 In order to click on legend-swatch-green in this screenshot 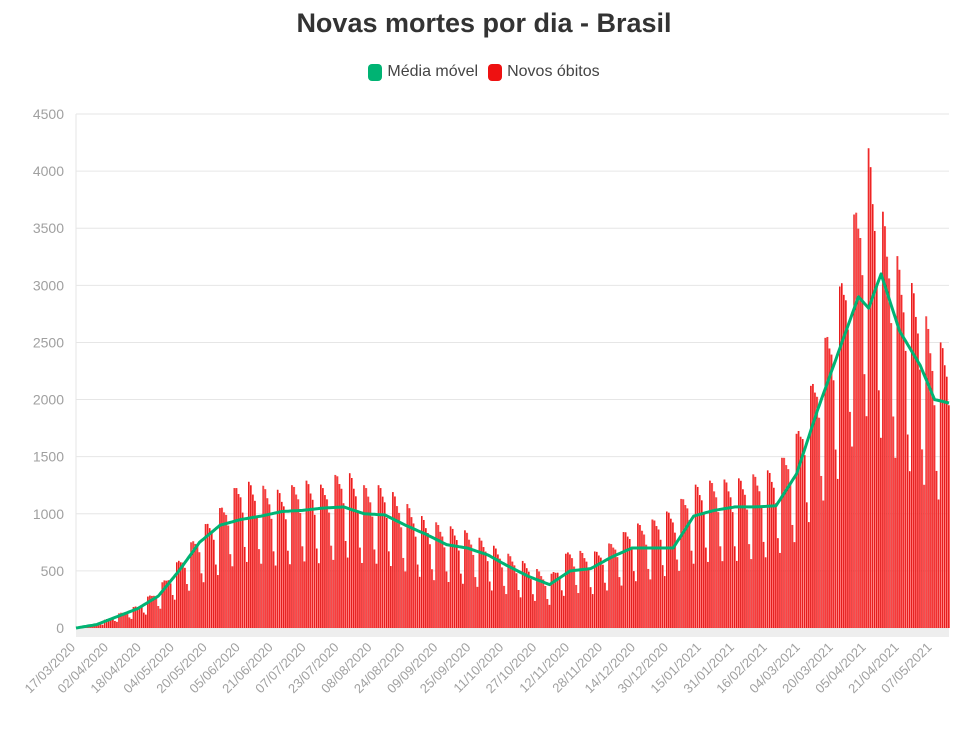, I will do `click(375, 72)`.